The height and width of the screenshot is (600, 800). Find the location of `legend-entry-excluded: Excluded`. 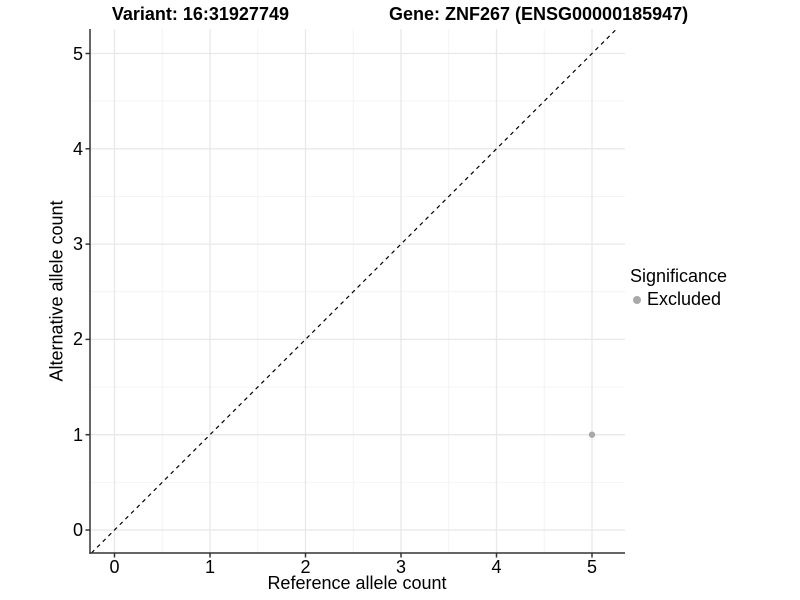

legend-entry-excluded: Excluded is located at coordinates (680, 299).